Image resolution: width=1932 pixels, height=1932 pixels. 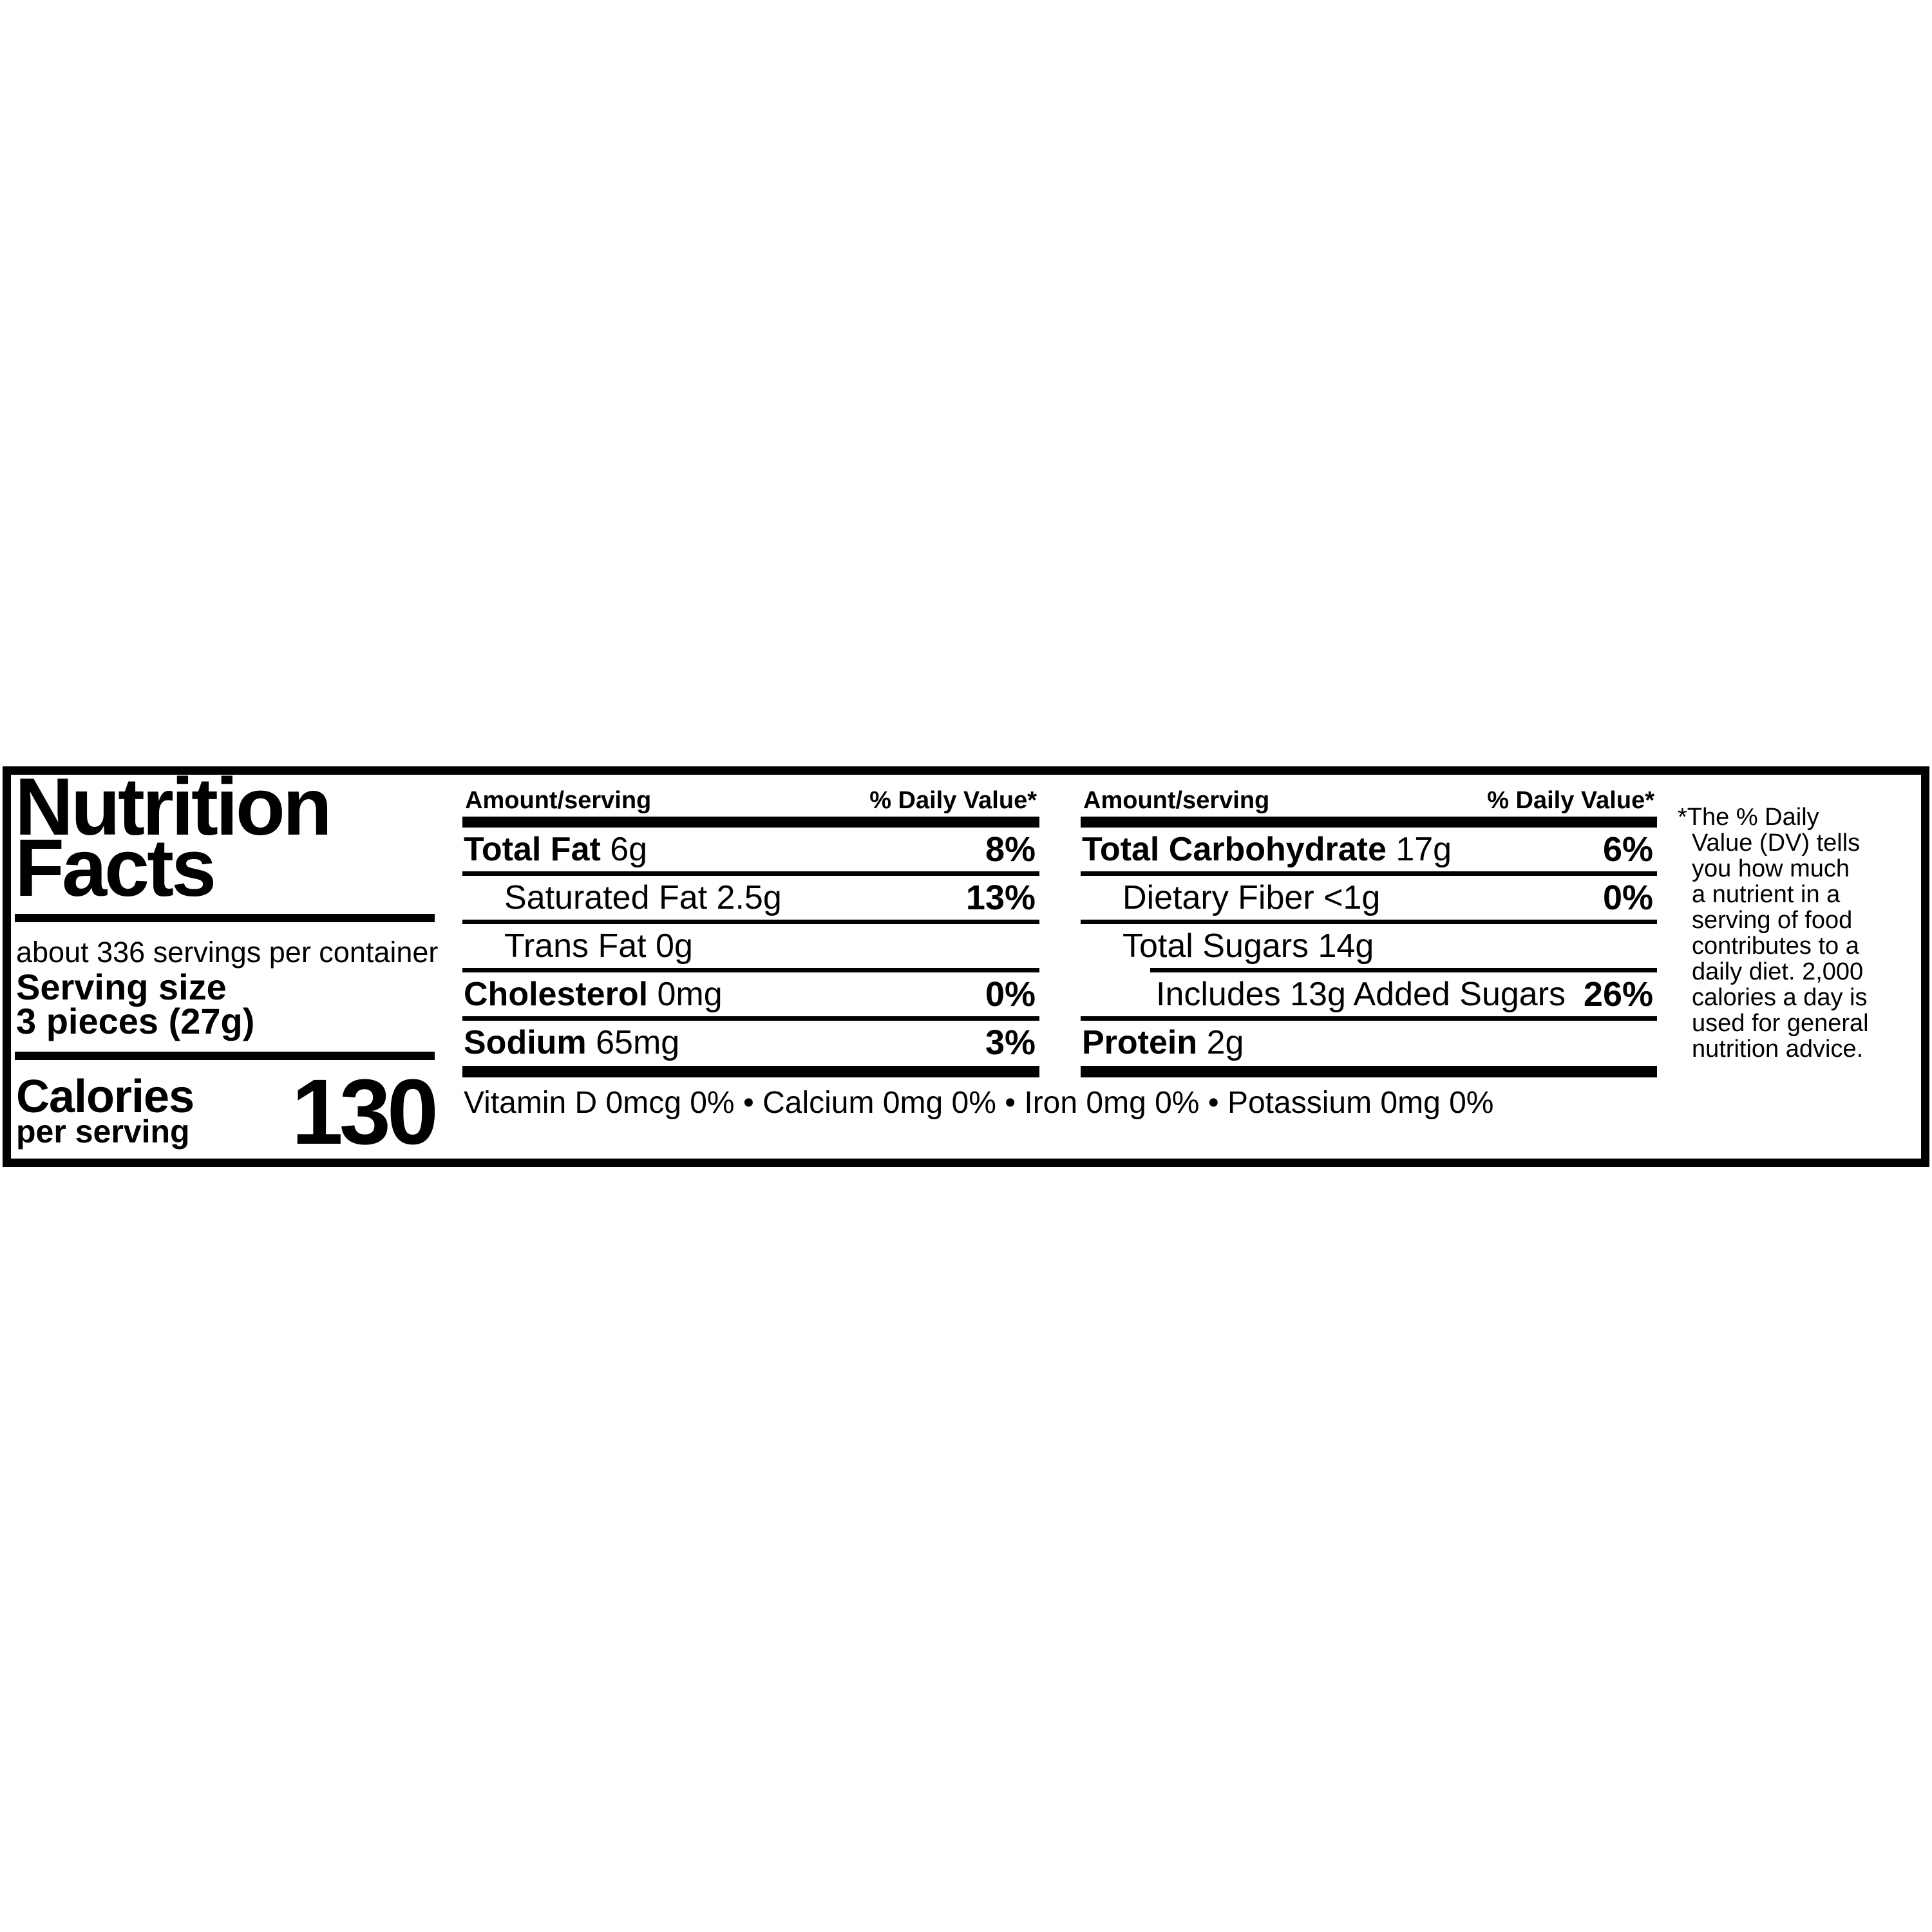 I want to click on nutrient-row: Protein 2g, so click(x=1369, y=1043).